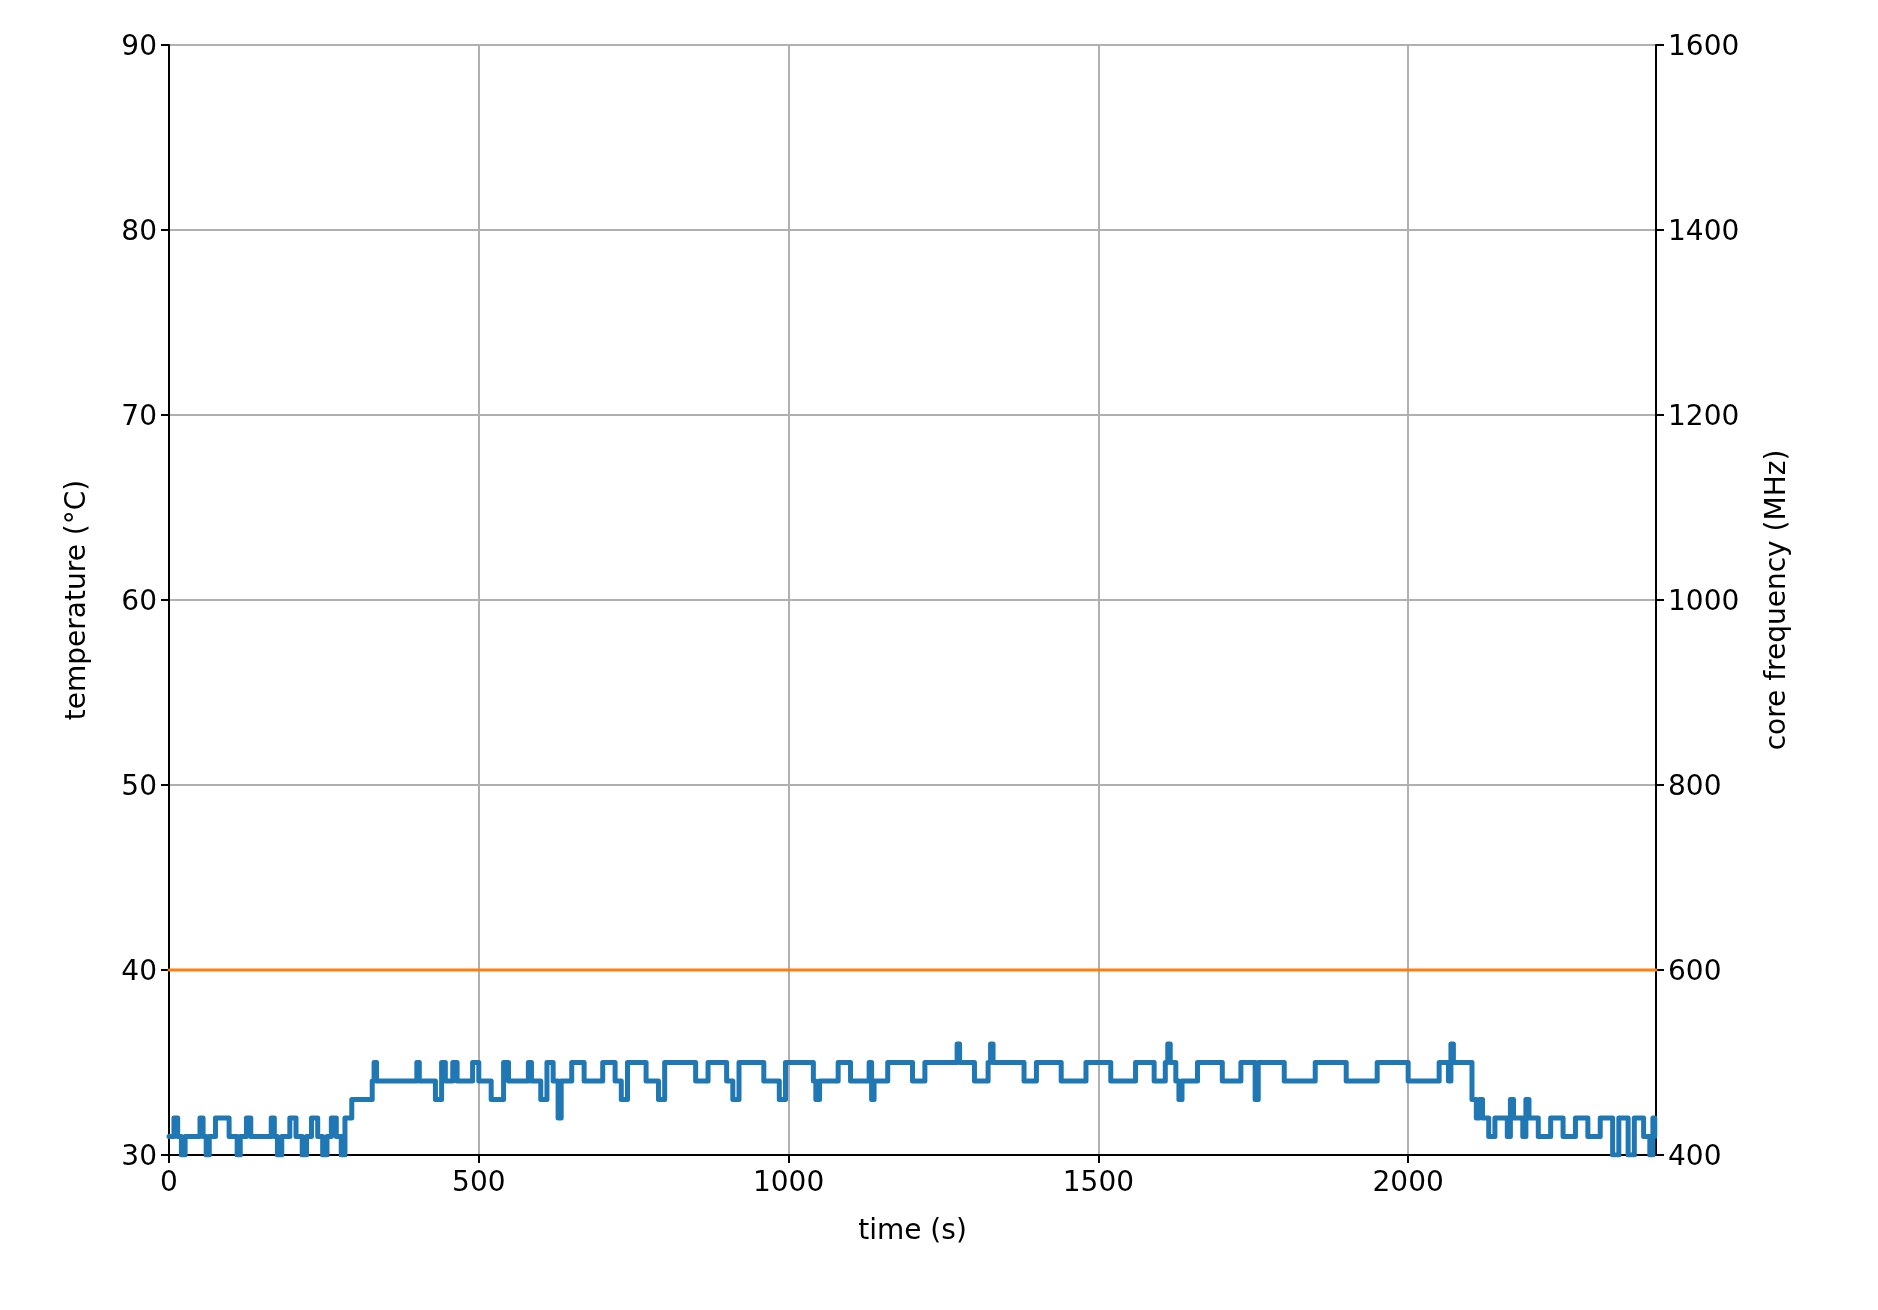 The width and height of the screenshot is (1878, 1310). Describe the element at coordinates (1695, 785) in the screenshot. I see `y2-tick-label: 800` at that location.